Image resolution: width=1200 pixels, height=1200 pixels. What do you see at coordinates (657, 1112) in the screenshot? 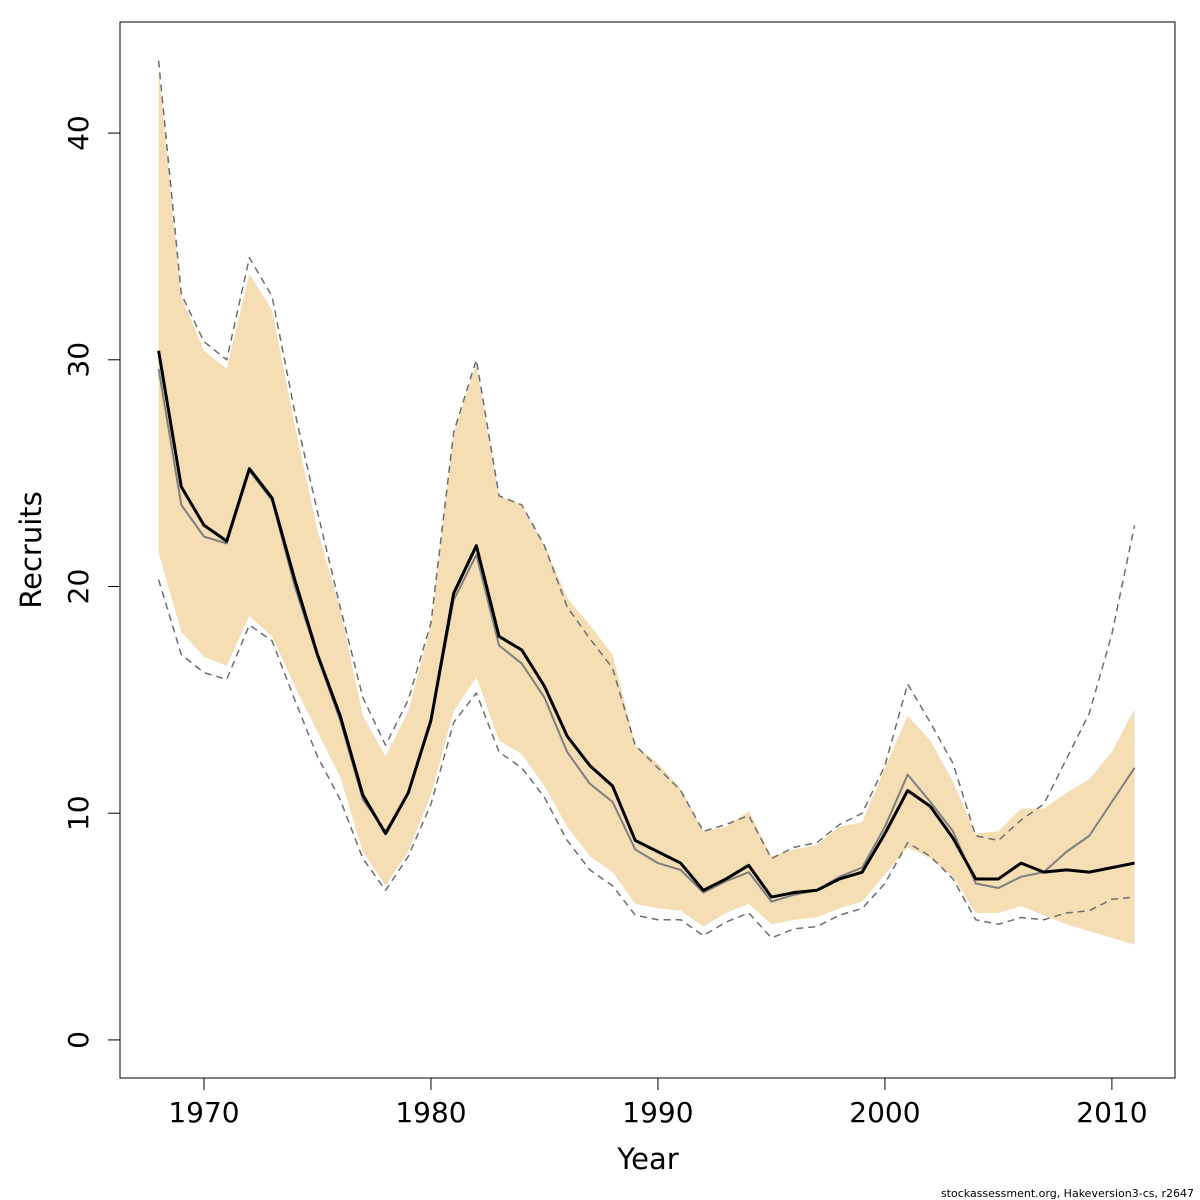
I see `x-tick-label: 1990` at bounding box center [657, 1112].